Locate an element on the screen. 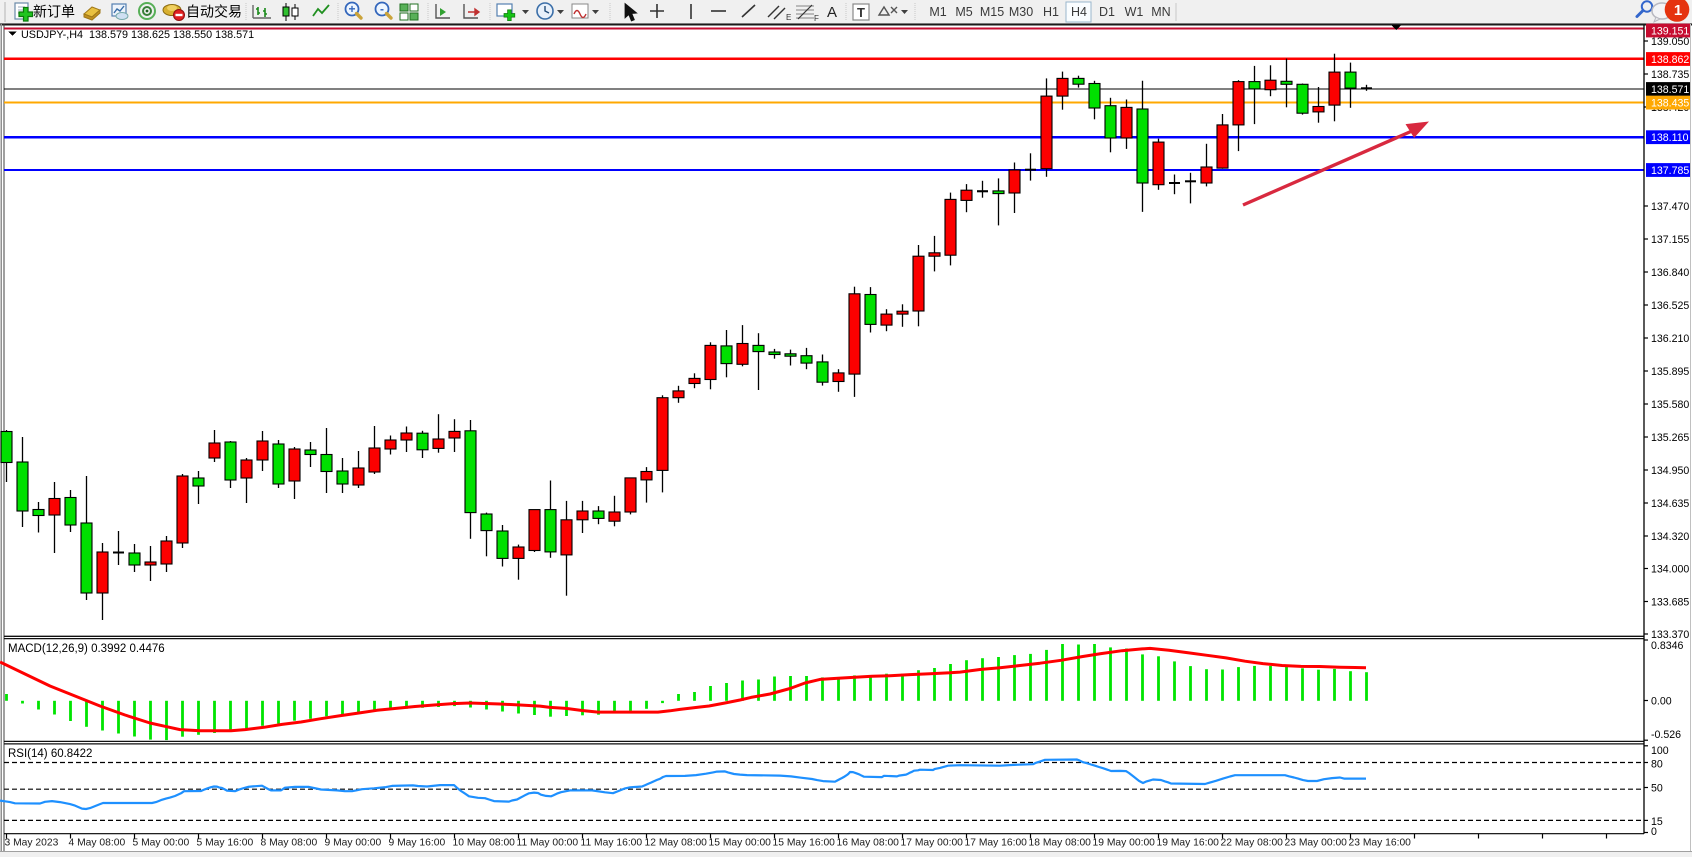 The height and width of the screenshot is (857, 1692). svg-text: 17 May 00:00 is located at coordinates (932, 843).